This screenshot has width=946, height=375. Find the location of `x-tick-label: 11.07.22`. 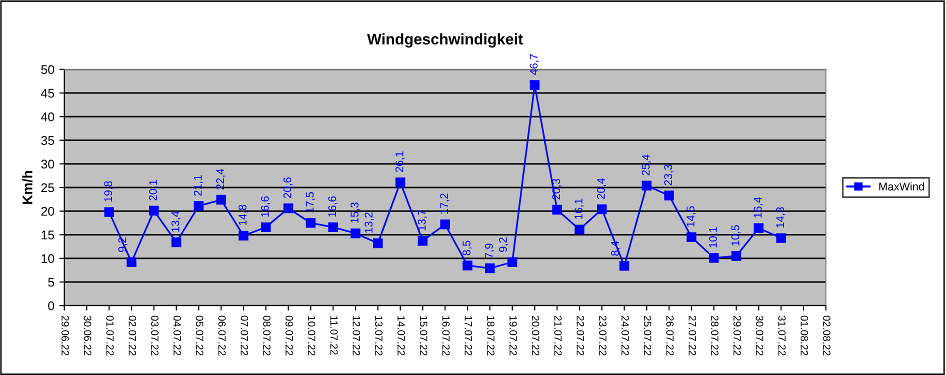

x-tick-label: 11.07.22 is located at coordinates (334, 335).